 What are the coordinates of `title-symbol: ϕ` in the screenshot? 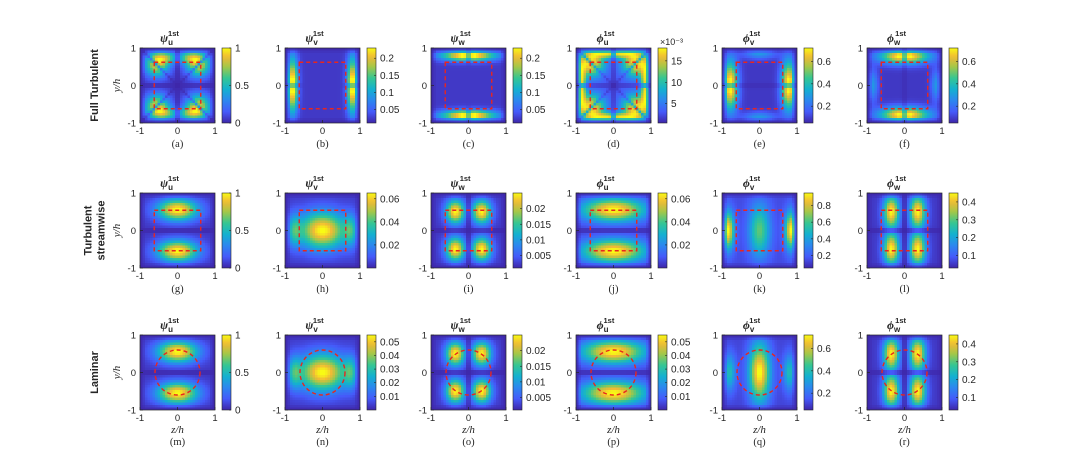 It's located at (746, 38).